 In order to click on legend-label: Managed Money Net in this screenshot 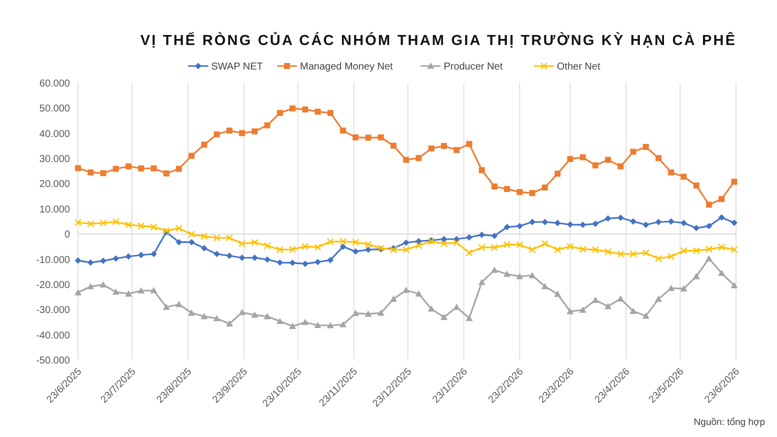, I will do `click(347, 67)`.